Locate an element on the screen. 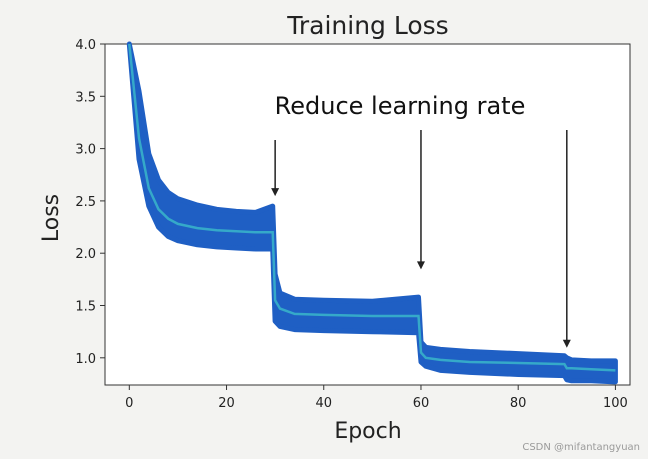  y-axis-ticks: 1.0 1.5 2.0 2.5 3.0 3.5 4.0 is located at coordinates (90, 202).